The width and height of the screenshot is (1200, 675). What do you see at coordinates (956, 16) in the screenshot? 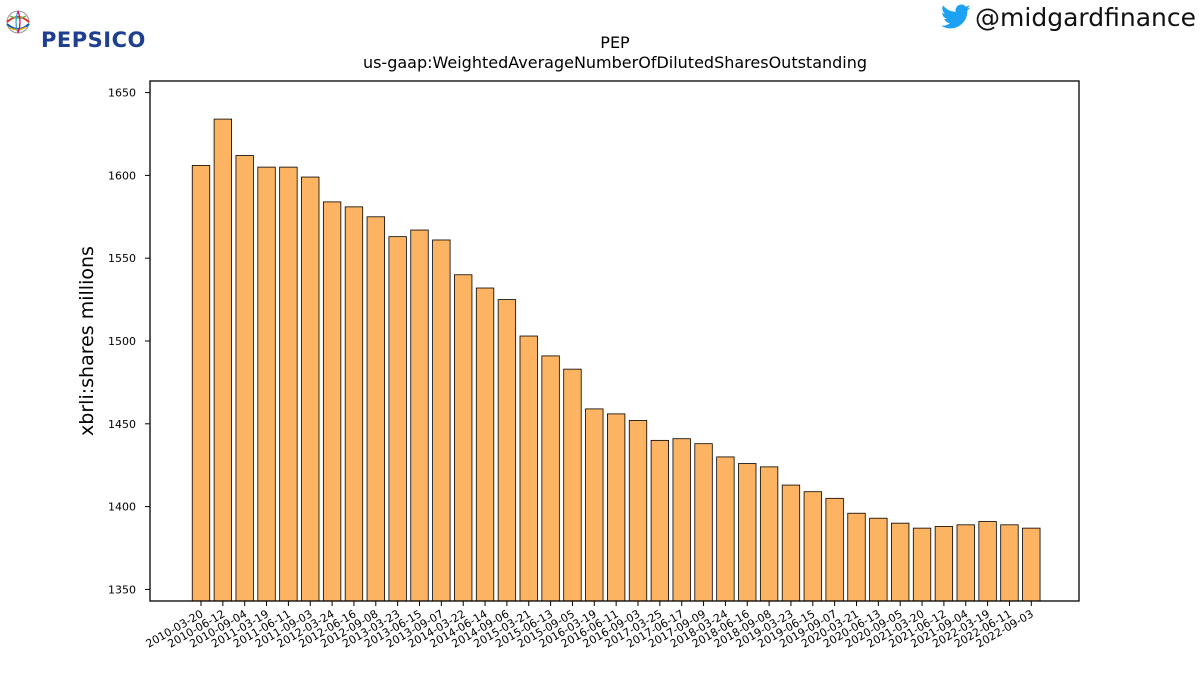
I see `twitter-bird-icon` at bounding box center [956, 16].